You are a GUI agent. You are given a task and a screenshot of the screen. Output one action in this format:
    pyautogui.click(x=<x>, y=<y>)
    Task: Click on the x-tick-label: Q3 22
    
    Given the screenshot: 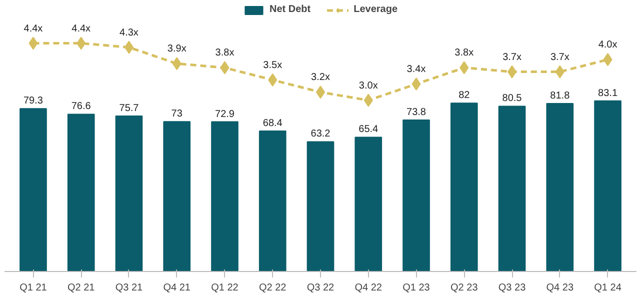 What is the action you would take?
    pyautogui.click(x=320, y=288)
    